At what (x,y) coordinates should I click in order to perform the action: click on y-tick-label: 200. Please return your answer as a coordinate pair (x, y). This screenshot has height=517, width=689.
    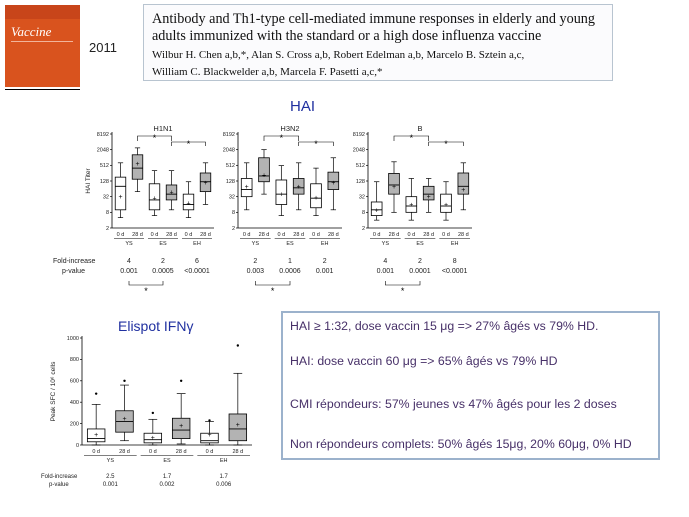
    Looking at the image, I should click on (74, 424).